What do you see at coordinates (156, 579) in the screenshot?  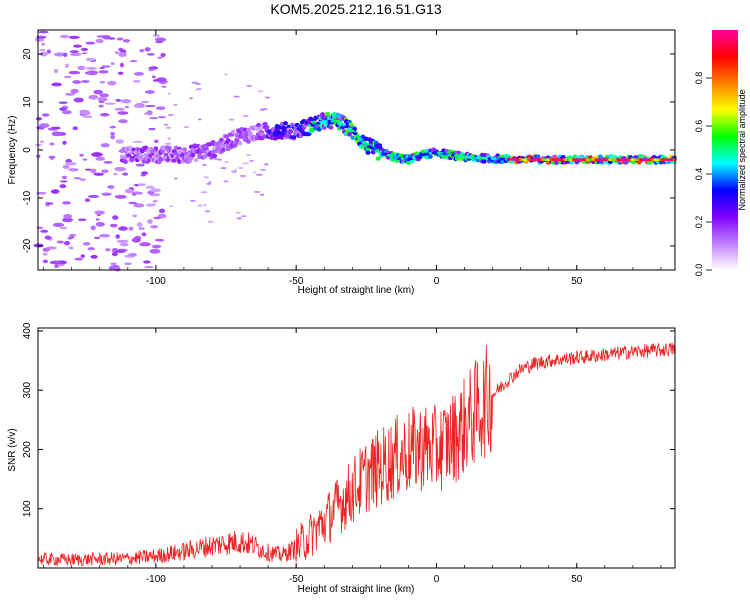 I see `snr-xtick-label: -100` at bounding box center [156, 579].